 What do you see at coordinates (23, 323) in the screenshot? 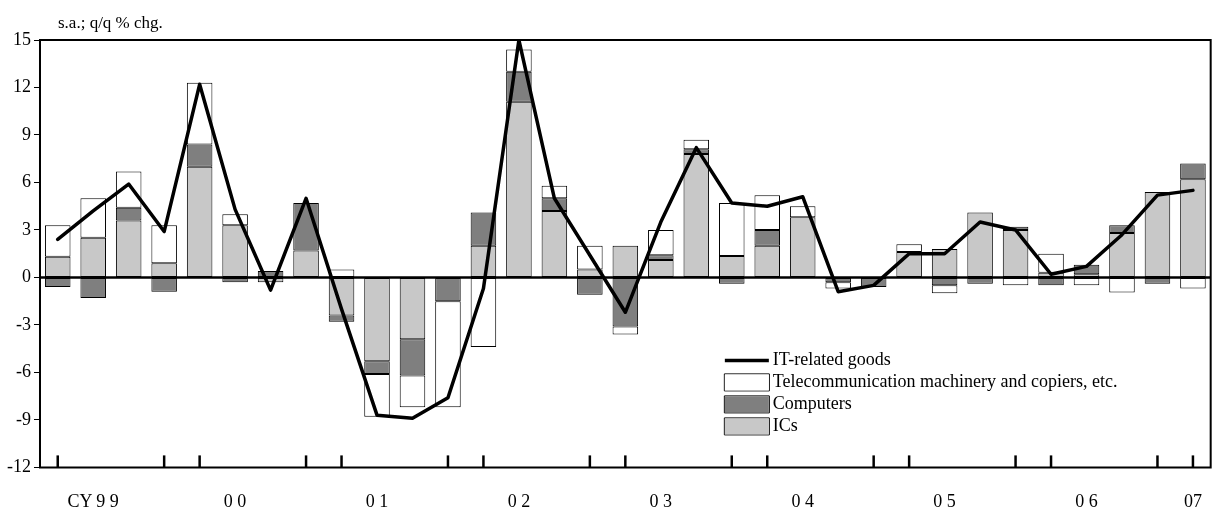
I see `y-tick-label: -3` at bounding box center [23, 323].